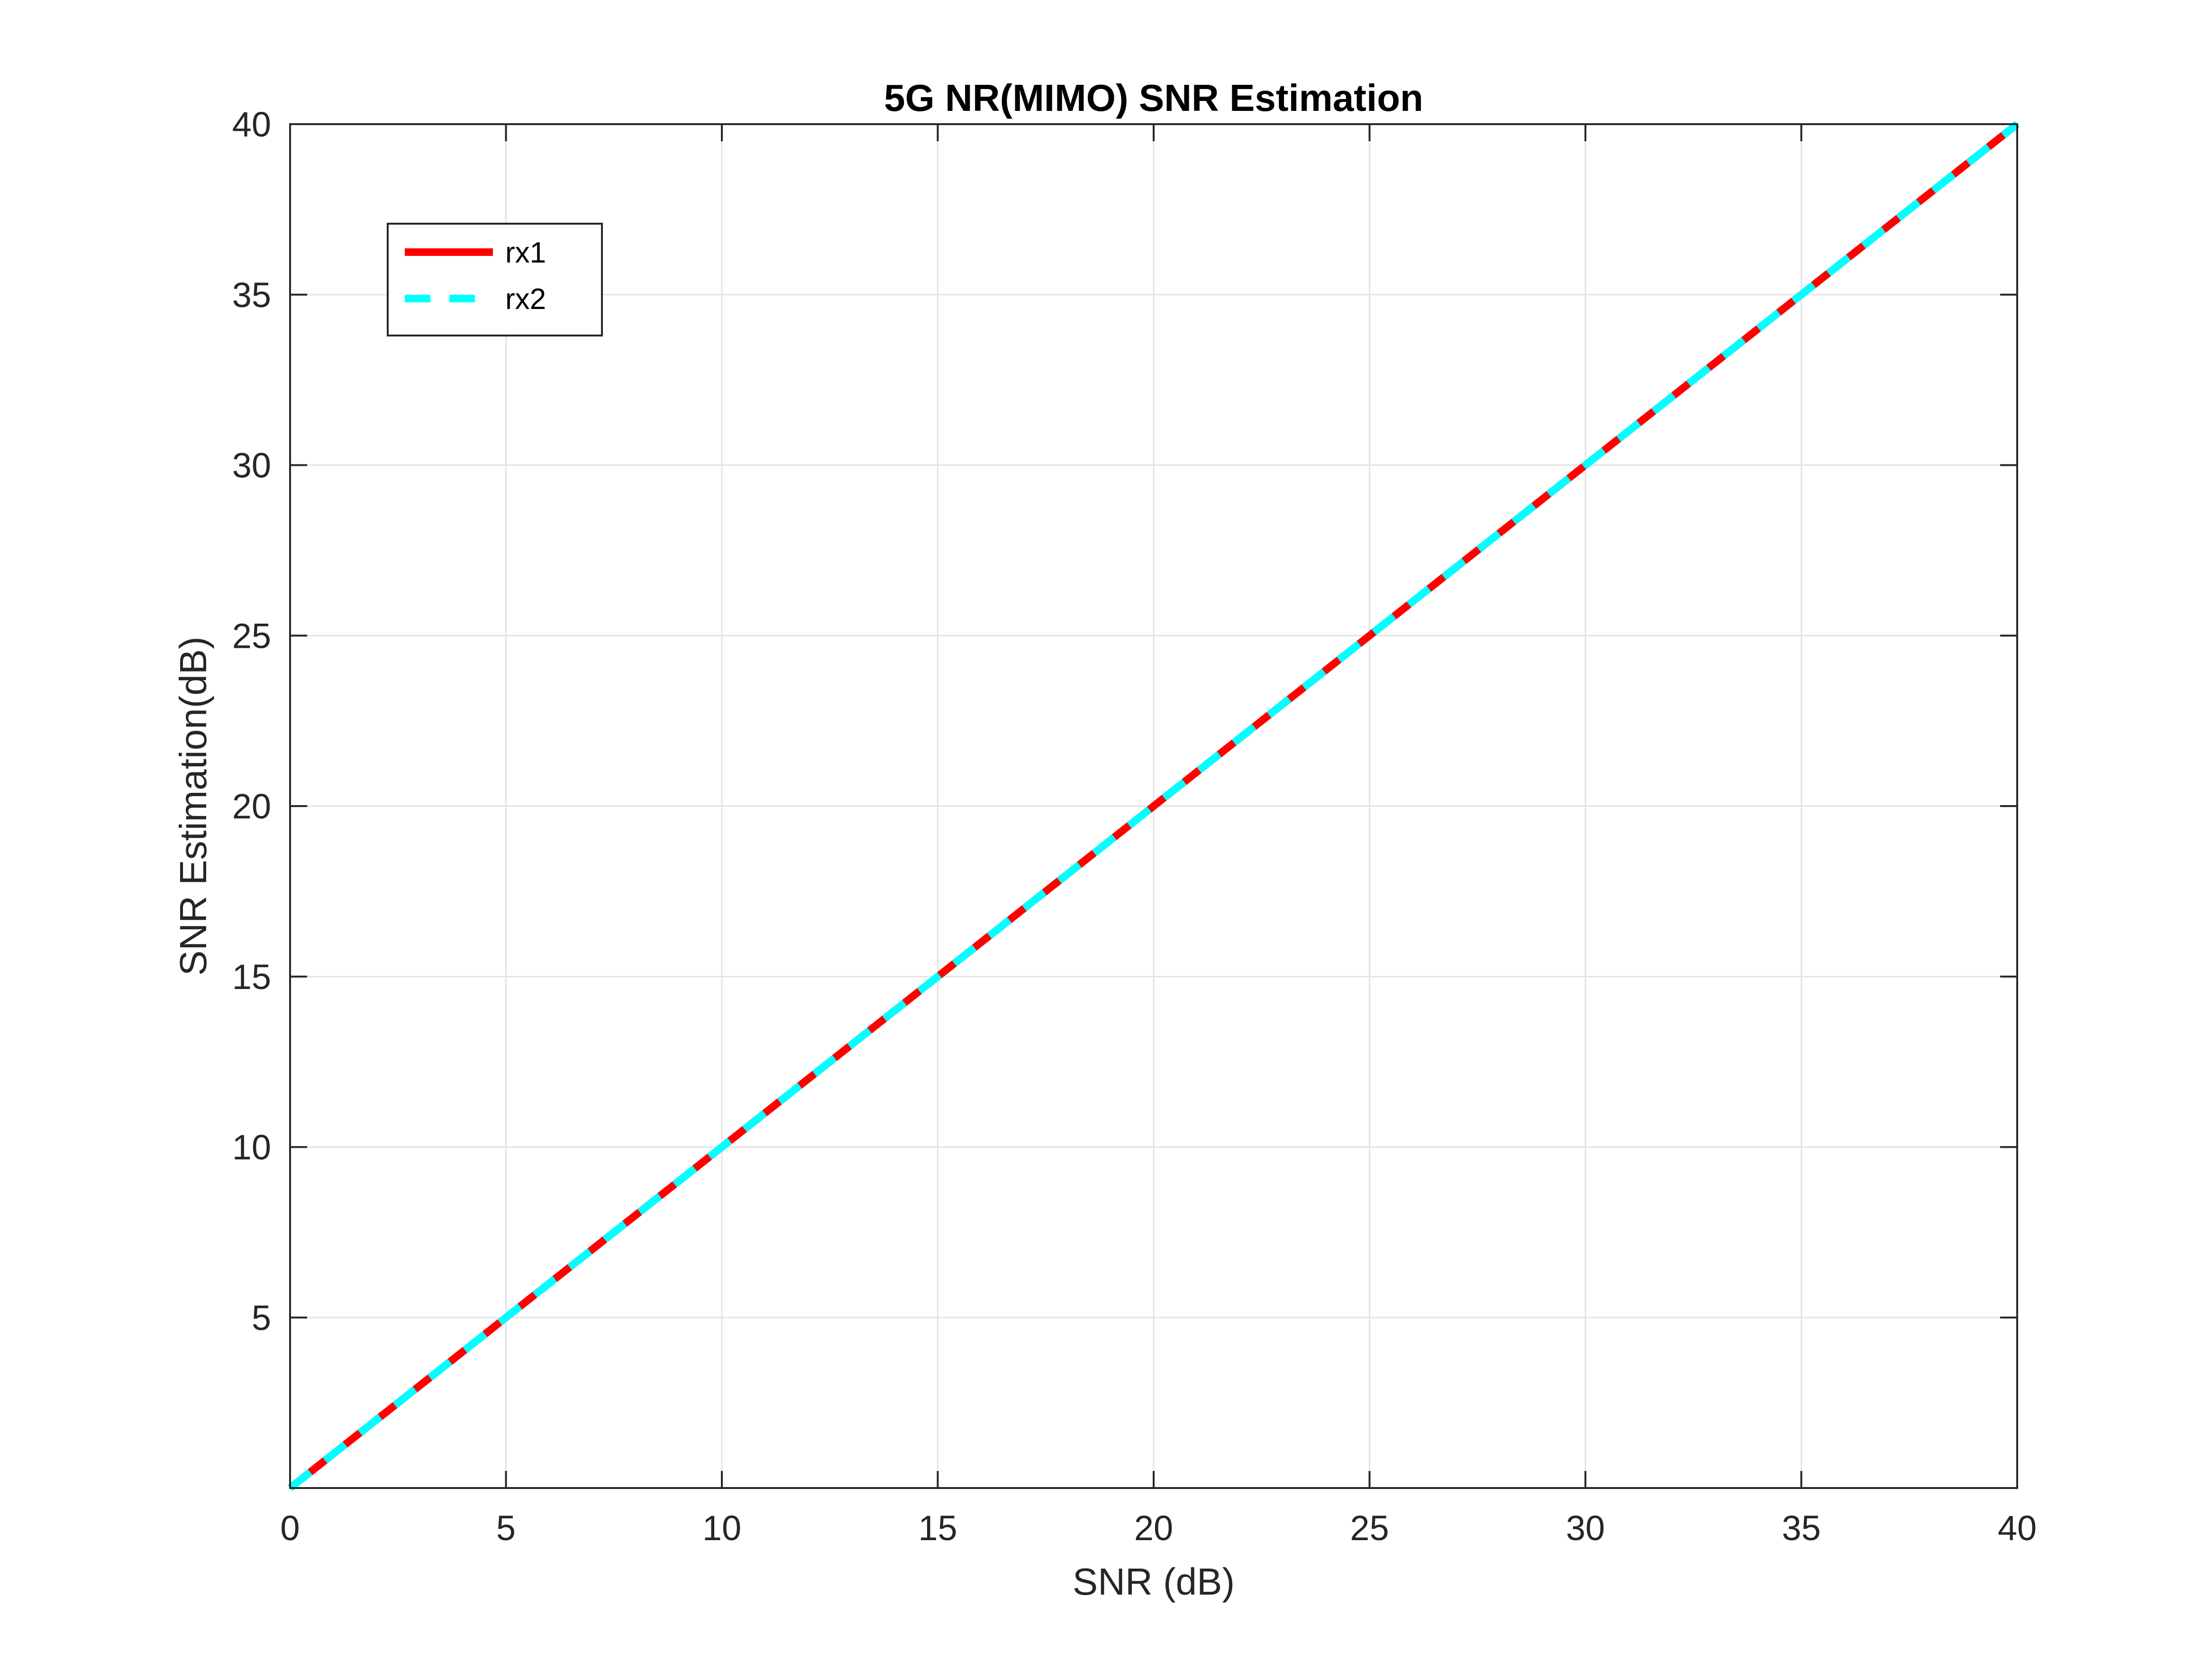 This screenshot has width=2212, height=1661. Describe the element at coordinates (251, 807) in the screenshot. I see `y-tick-label: 20` at that location.